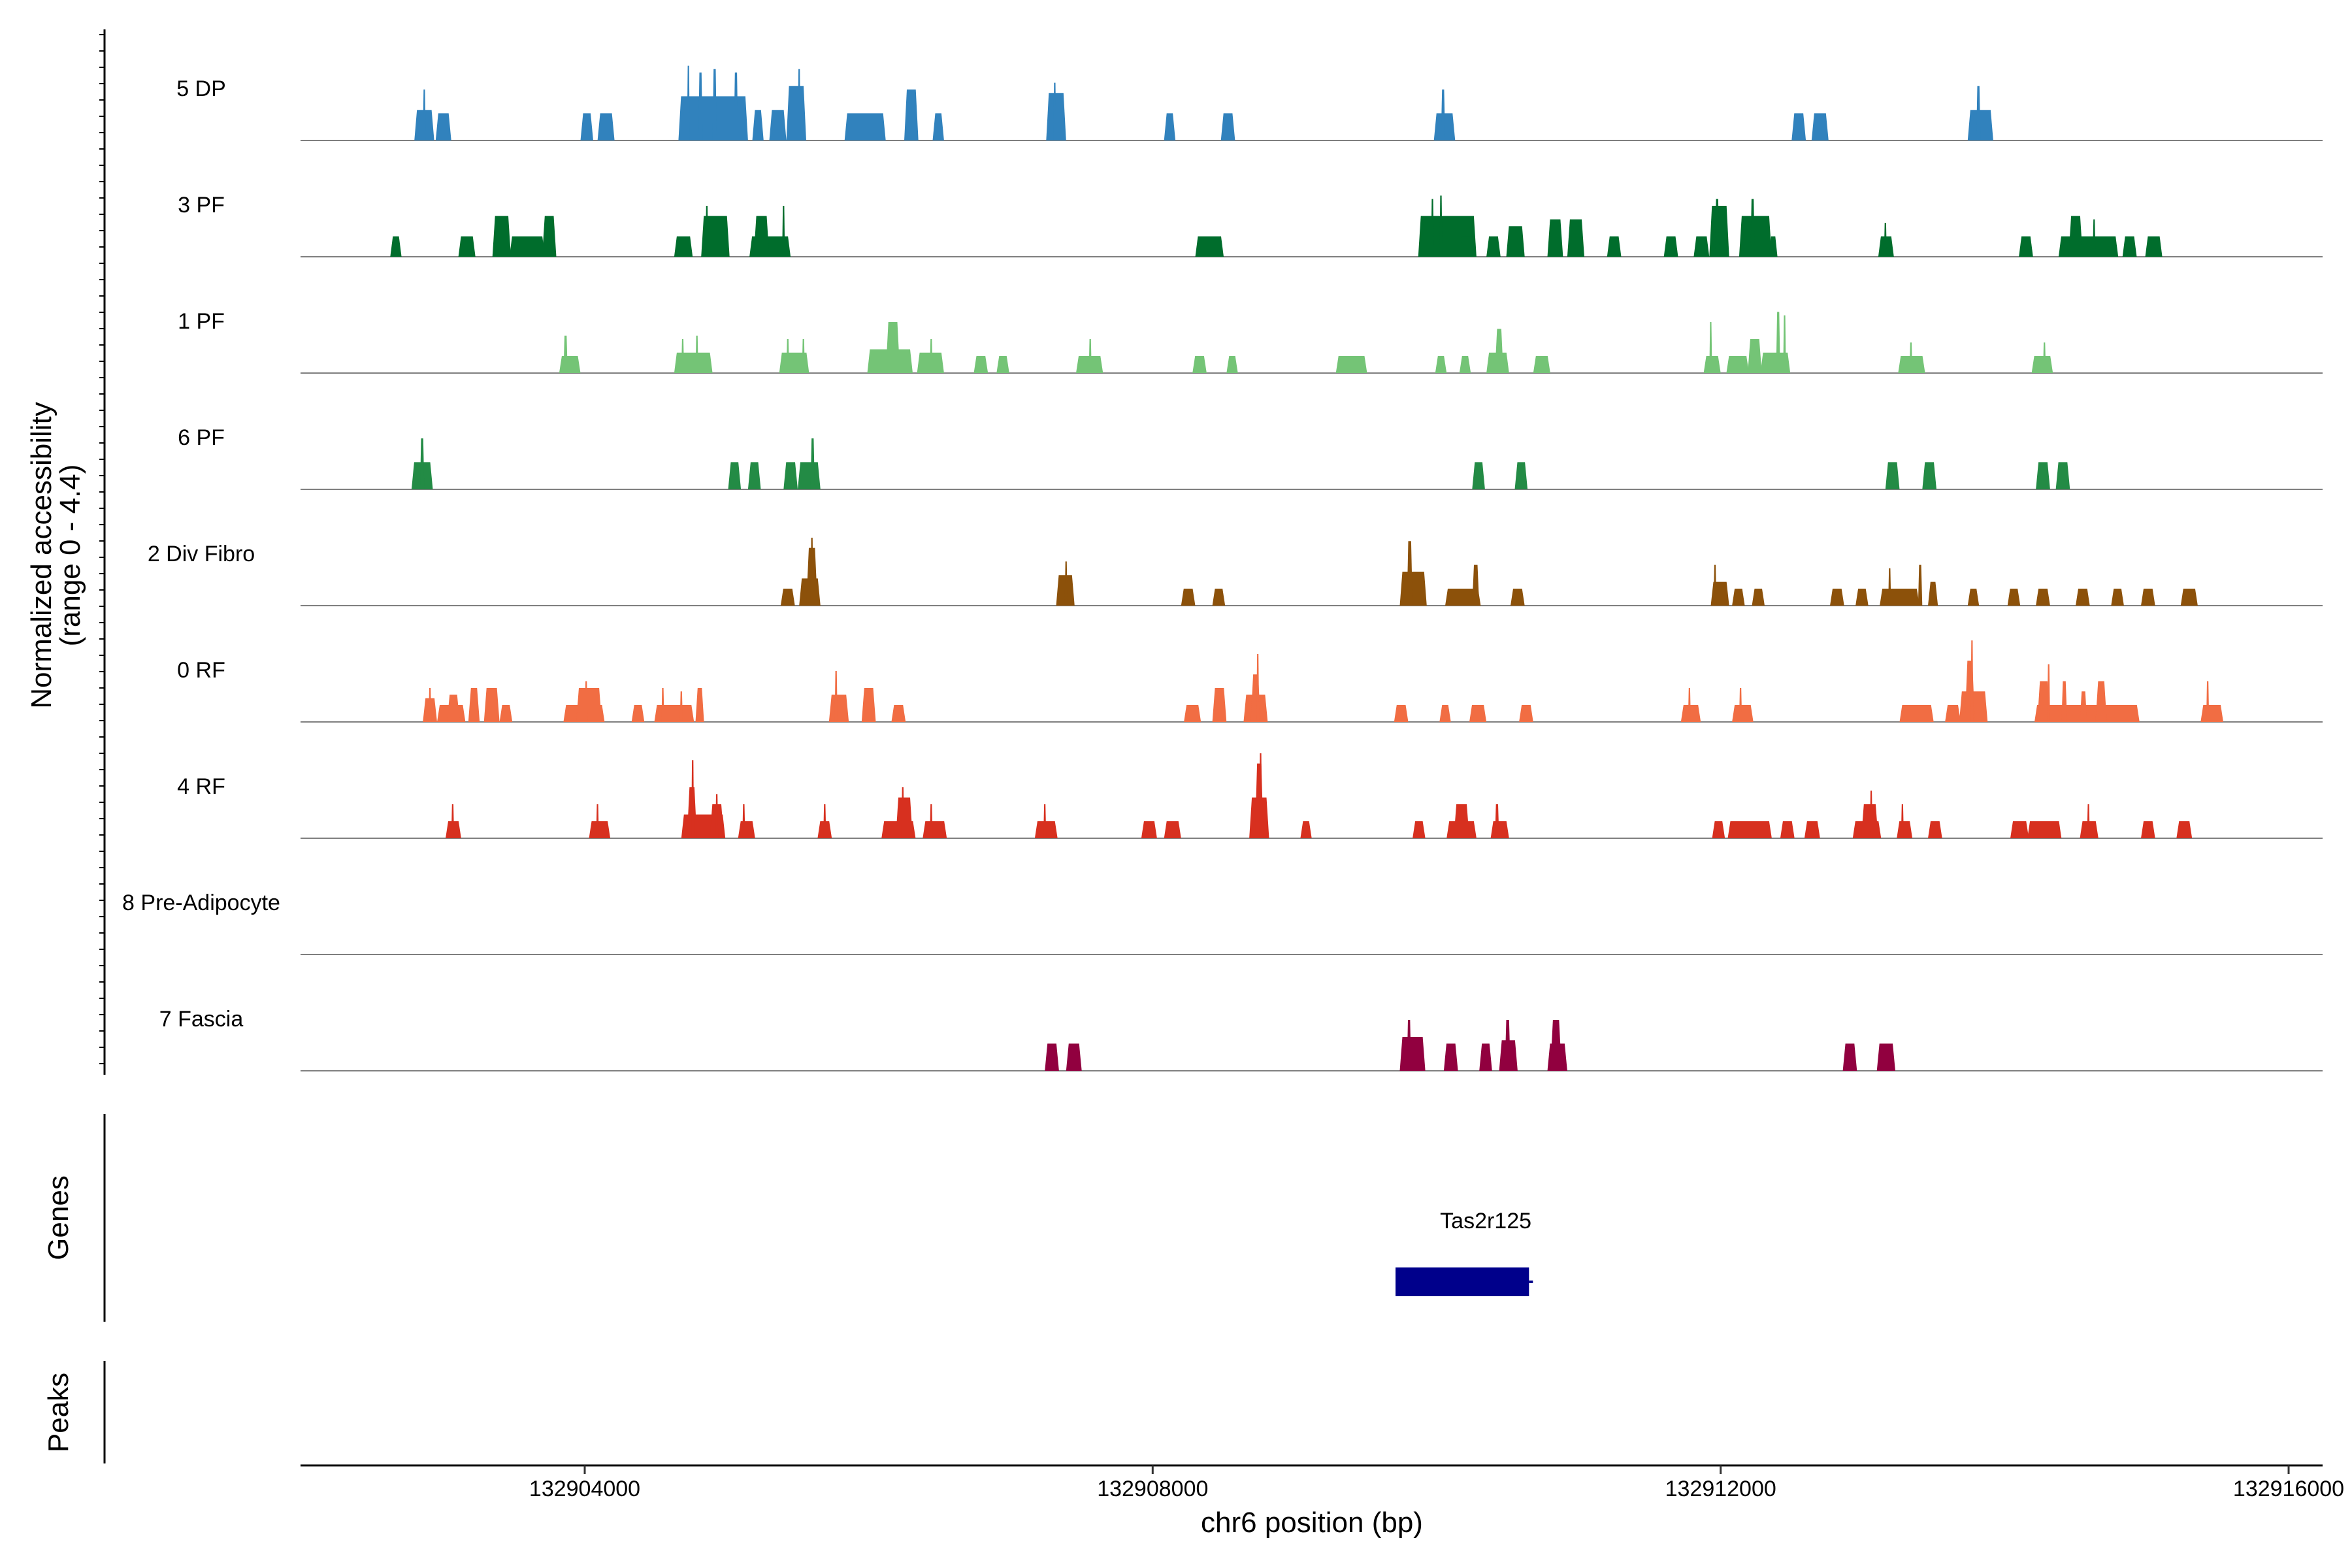 Image resolution: width=2352 pixels, height=1568 pixels. I want to click on gene-exon, so click(1462, 1281).